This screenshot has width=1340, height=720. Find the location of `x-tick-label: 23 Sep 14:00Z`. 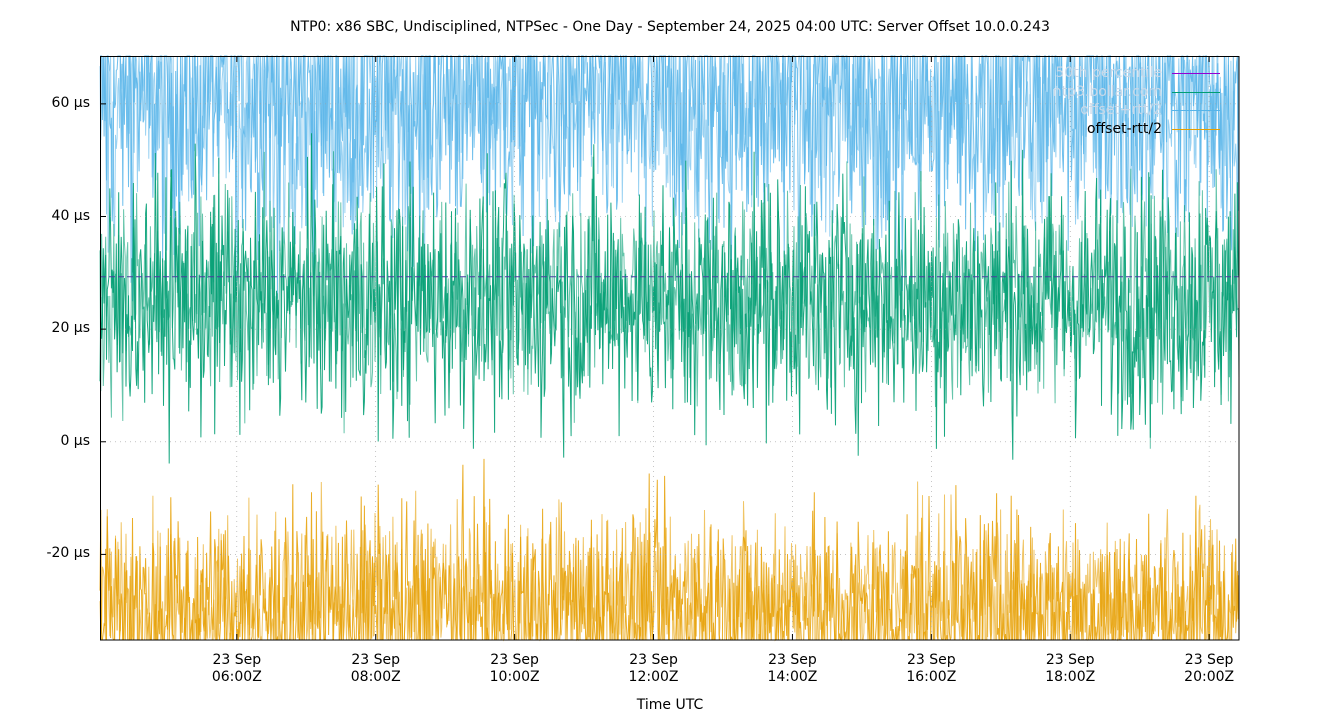

x-tick-label: 23 Sep 14:00Z is located at coordinates (792, 668).